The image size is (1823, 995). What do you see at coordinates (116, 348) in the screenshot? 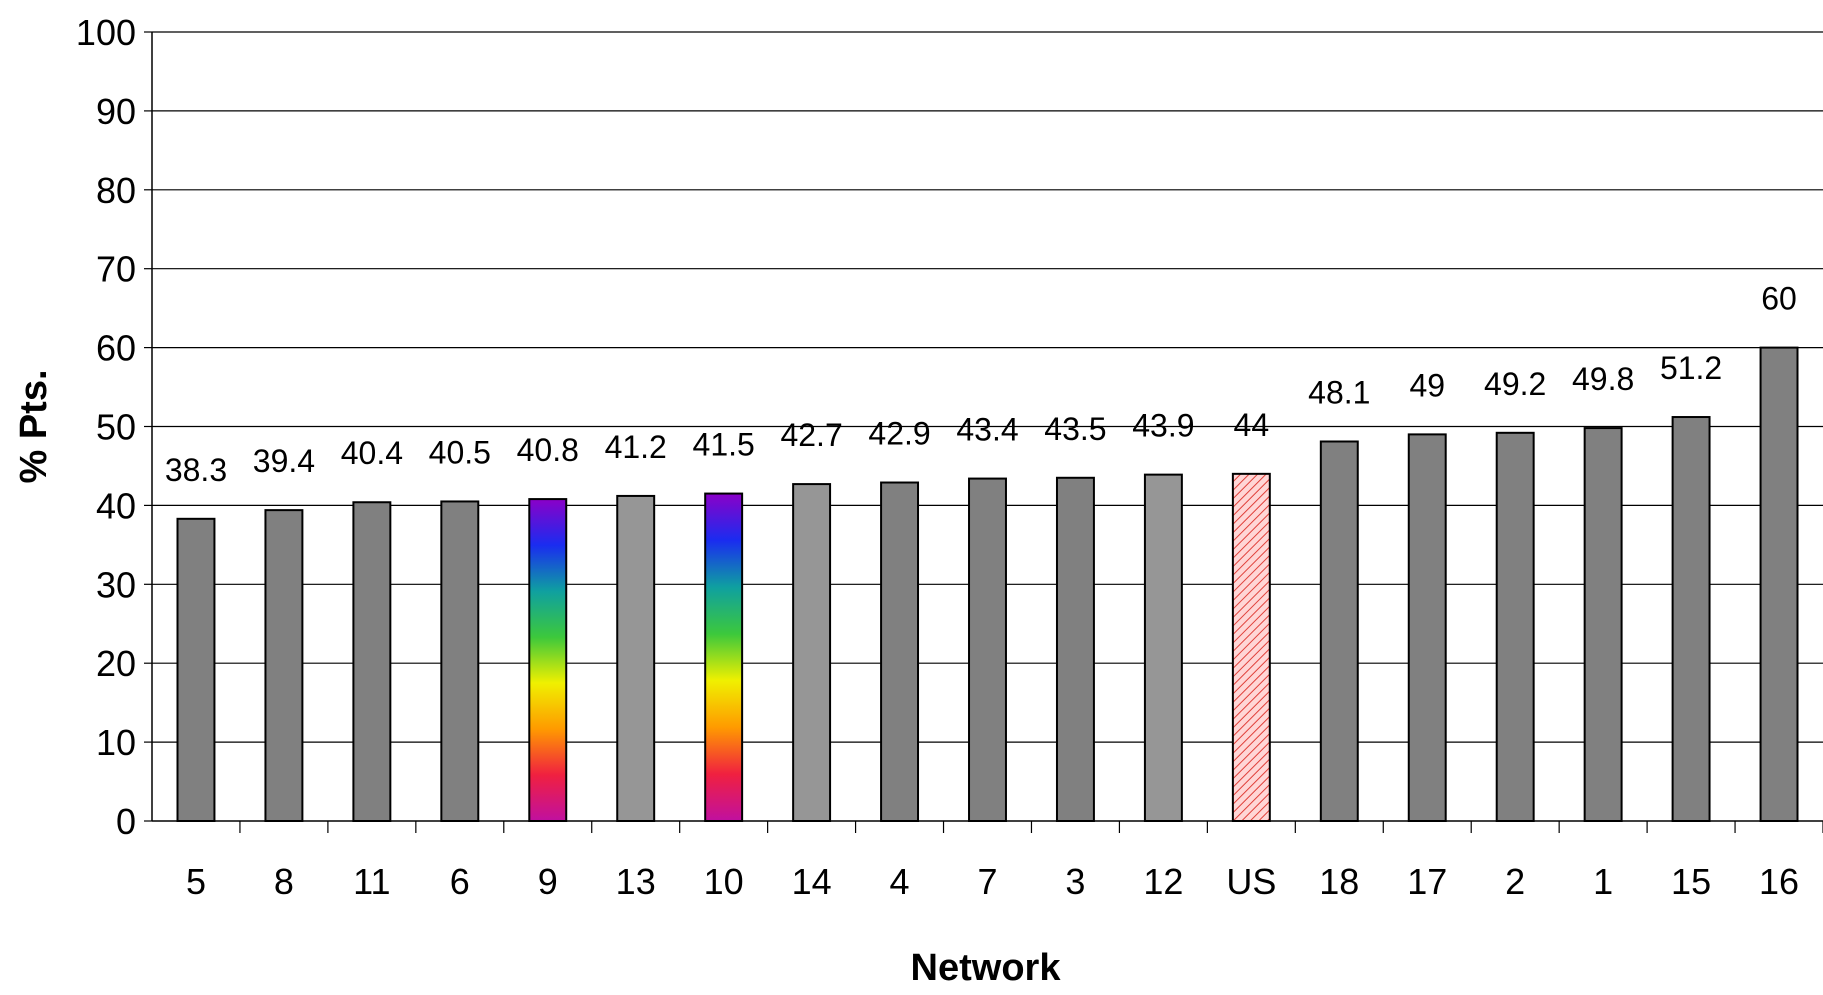
I see `y-tick-label: 60` at bounding box center [116, 348].